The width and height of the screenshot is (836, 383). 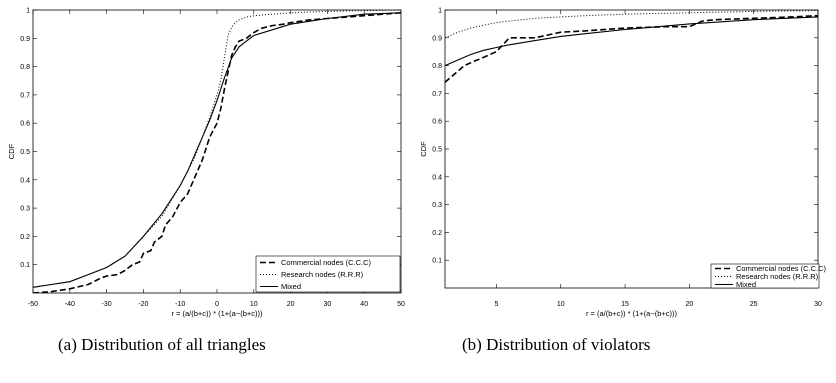 I want to click on x-tick-label: -50, so click(x=33, y=304).